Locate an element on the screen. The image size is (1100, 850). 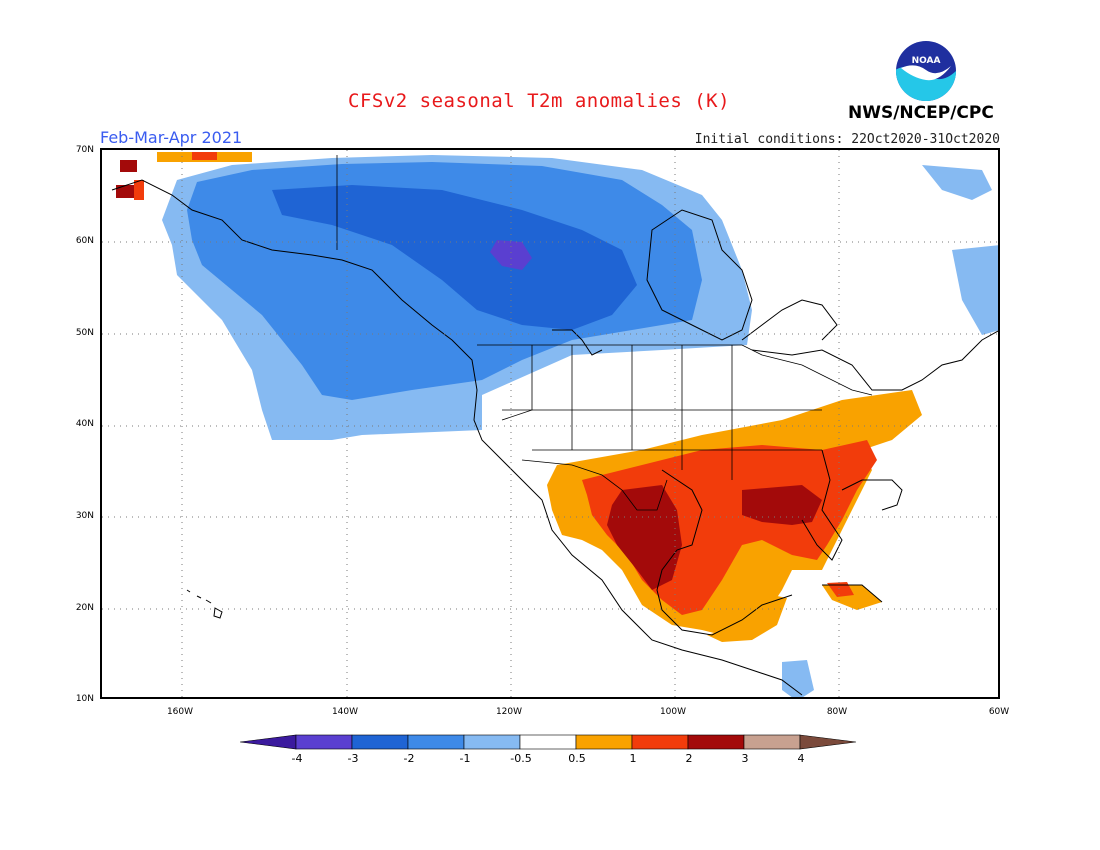
hawaii-islands is located at coordinates (204, 604).